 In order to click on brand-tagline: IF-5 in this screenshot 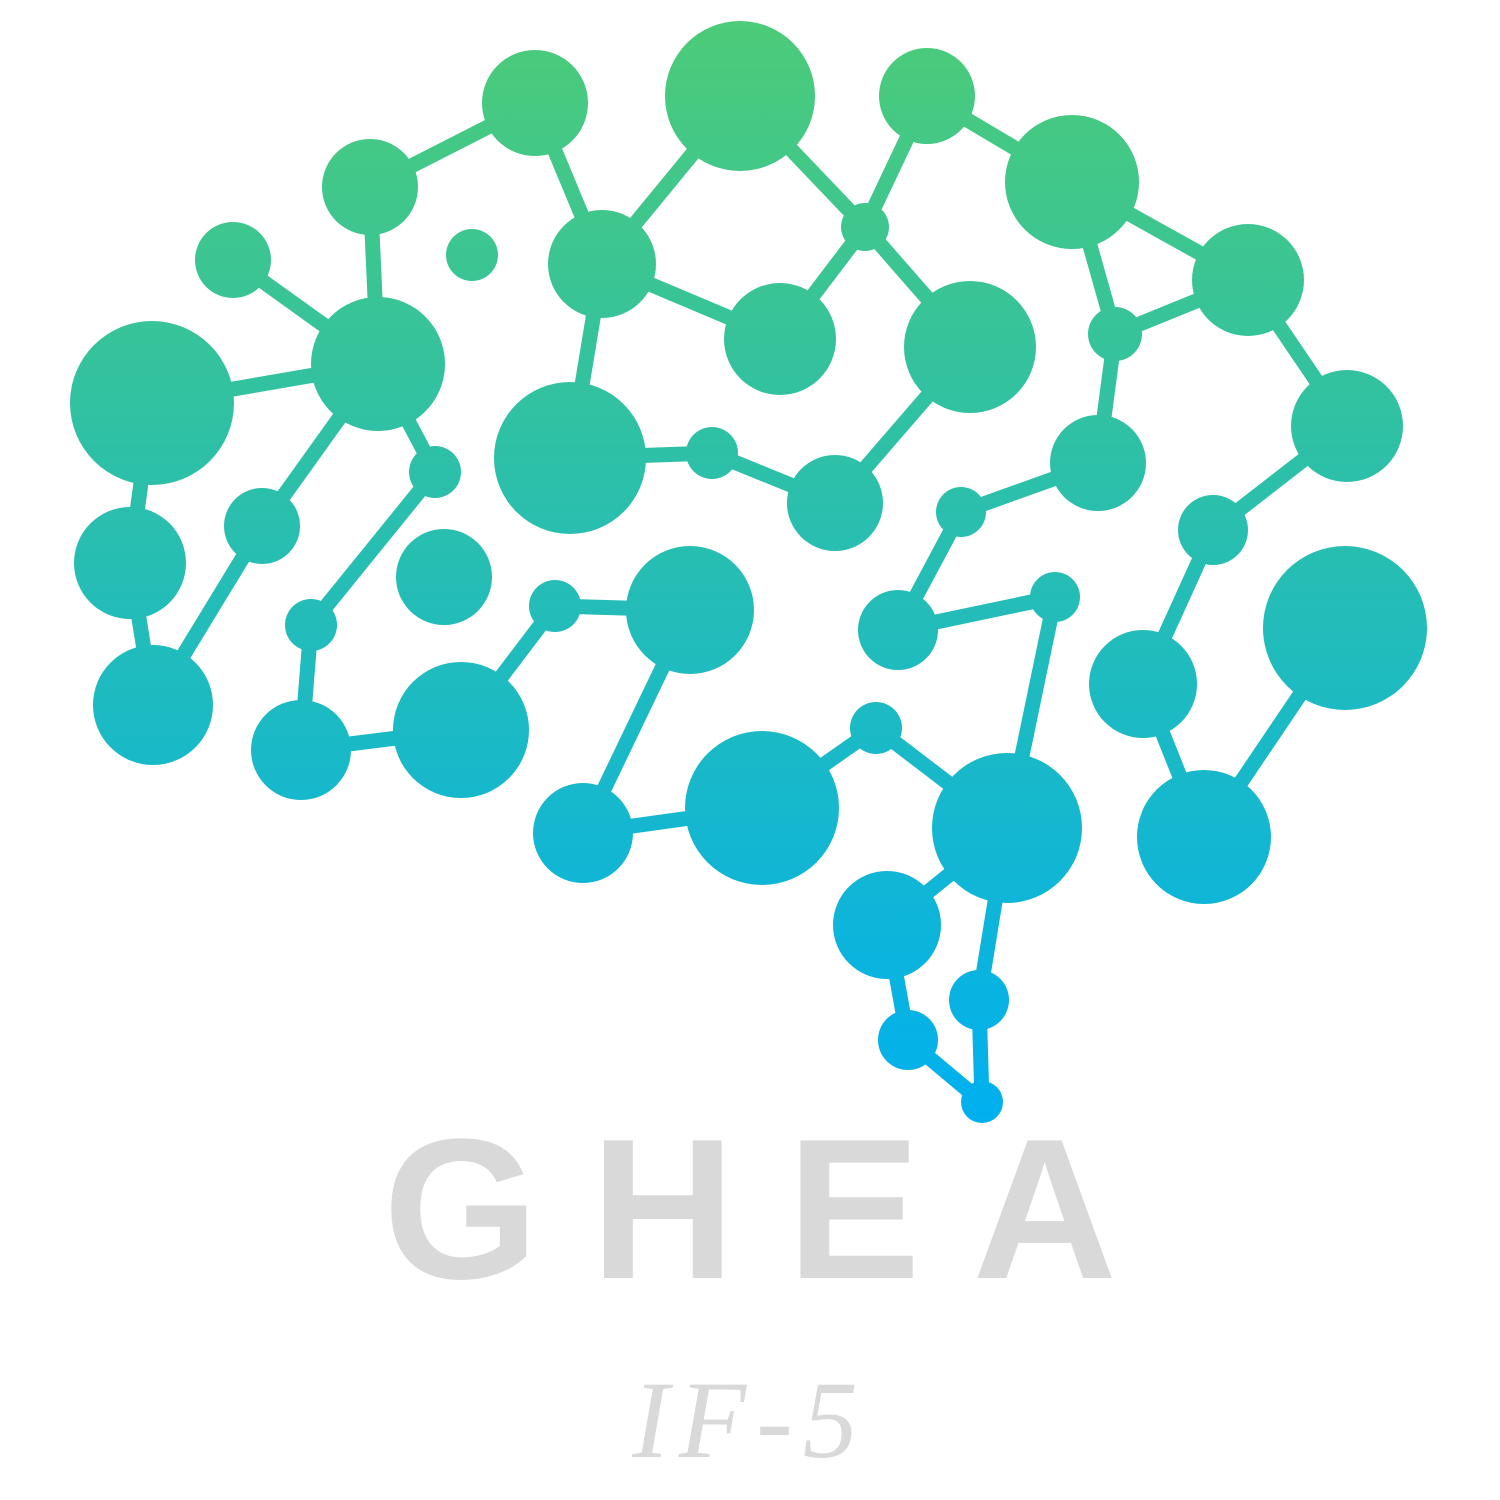, I will do `click(750, 1420)`.